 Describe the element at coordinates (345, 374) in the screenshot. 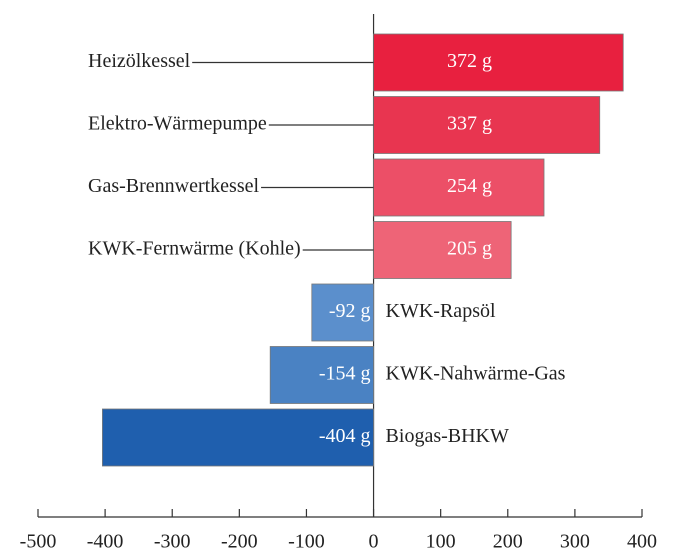

I see `value-label: -154 g` at that location.